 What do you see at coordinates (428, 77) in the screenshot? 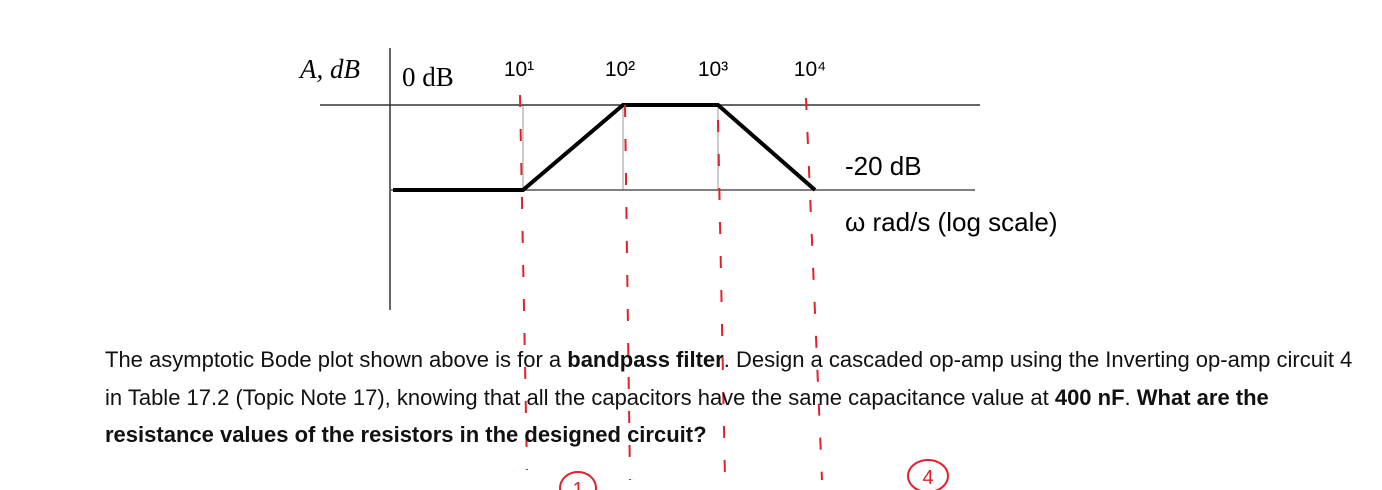
I see `zero-label: 0 dB` at bounding box center [428, 77].